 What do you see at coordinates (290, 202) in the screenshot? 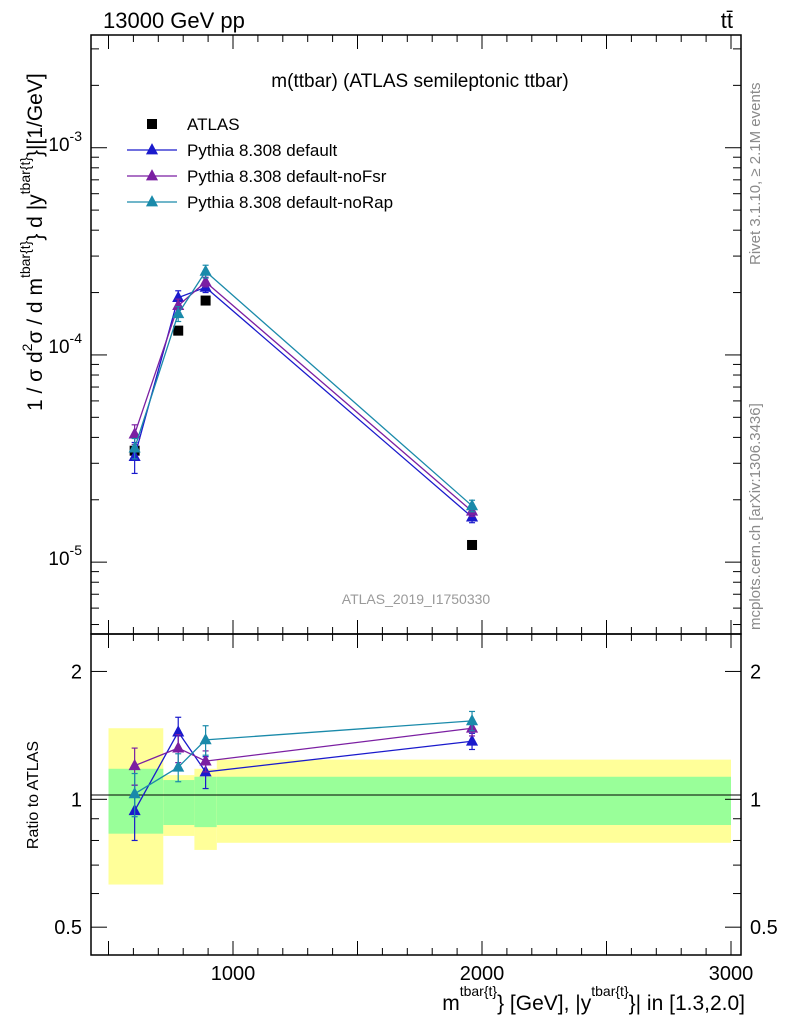
I see `legend-label: Pythia 8.308 default-noRap` at bounding box center [290, 202].